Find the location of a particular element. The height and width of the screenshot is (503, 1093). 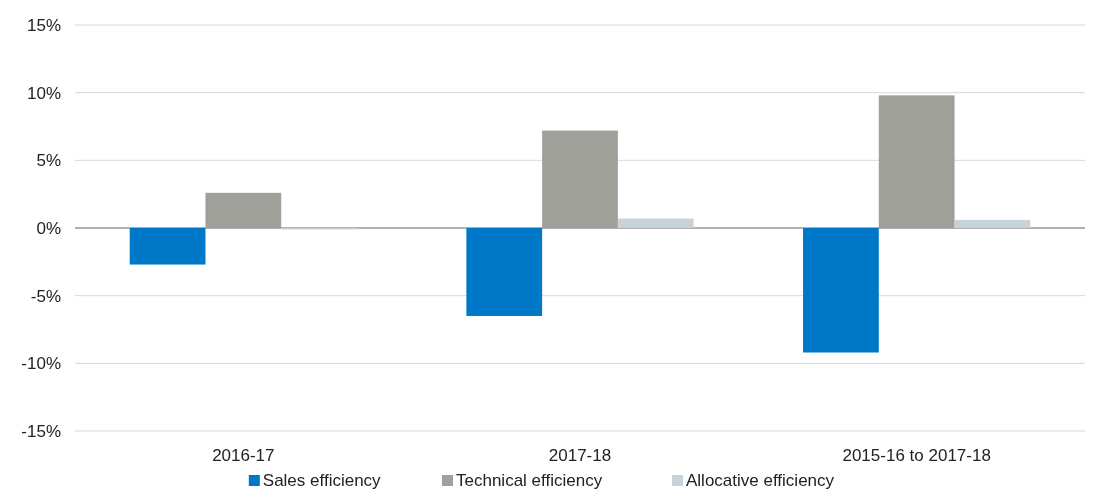

y-tick-label: 0% is located at coordinates (48, 228).